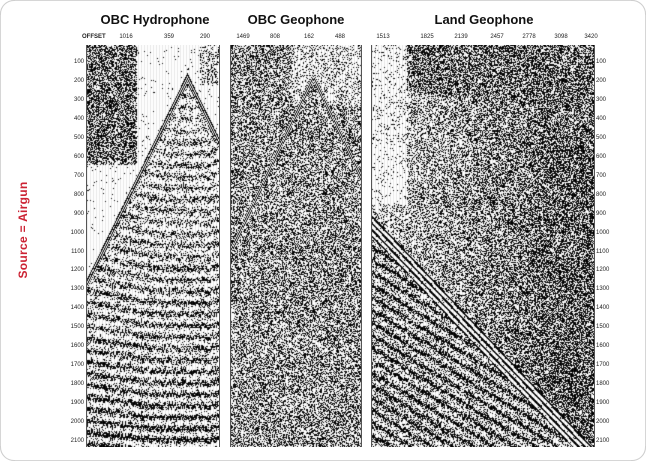 This screenshot has width=646, height=461. I want to click on offset-value: 290, so click(205, 37).